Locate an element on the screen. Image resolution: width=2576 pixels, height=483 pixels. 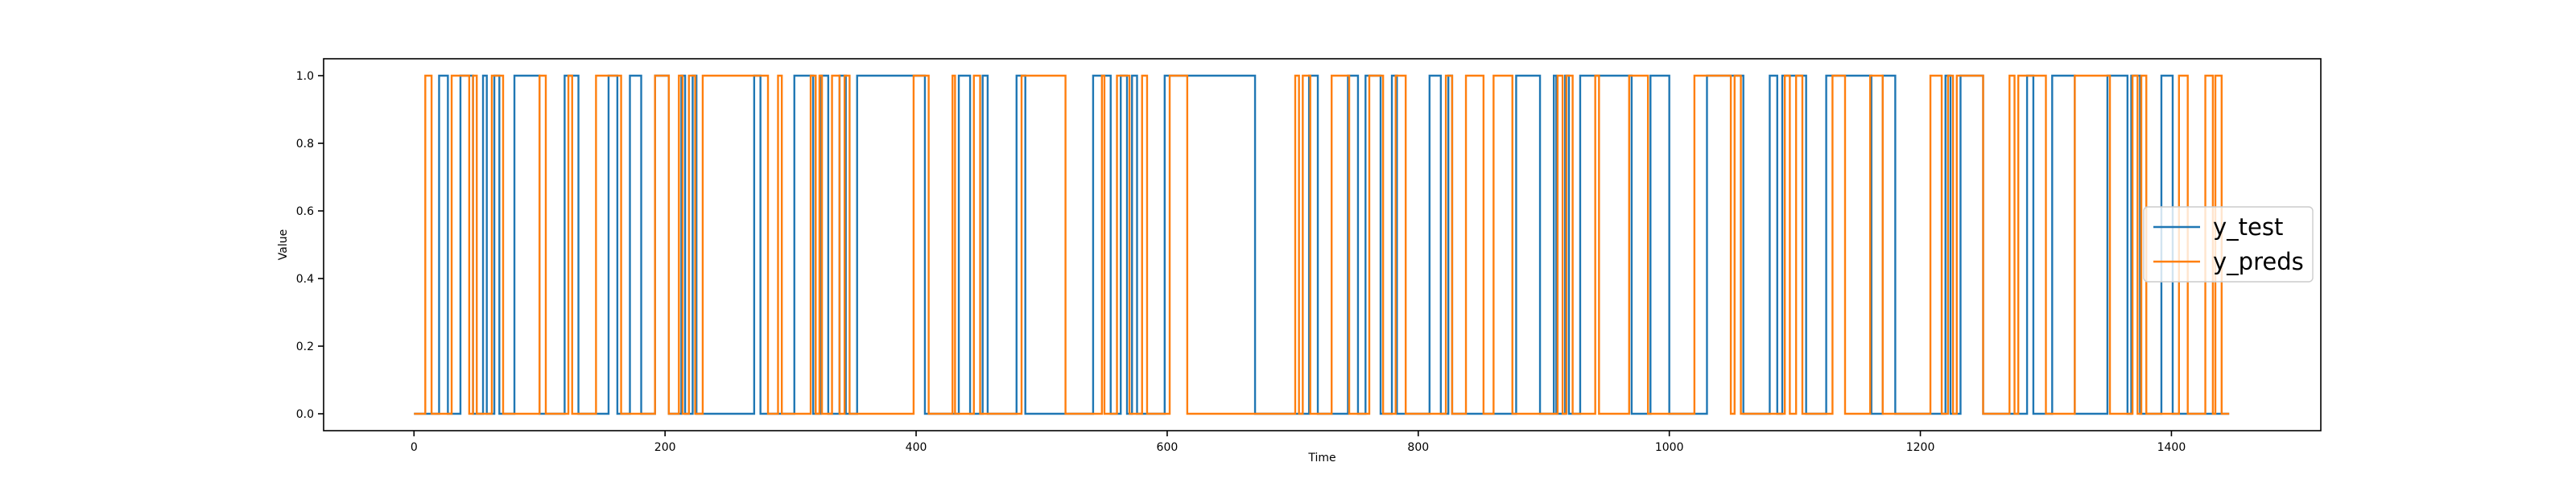
x-tick-label: 1200 is located at coordinates (1920, 447).